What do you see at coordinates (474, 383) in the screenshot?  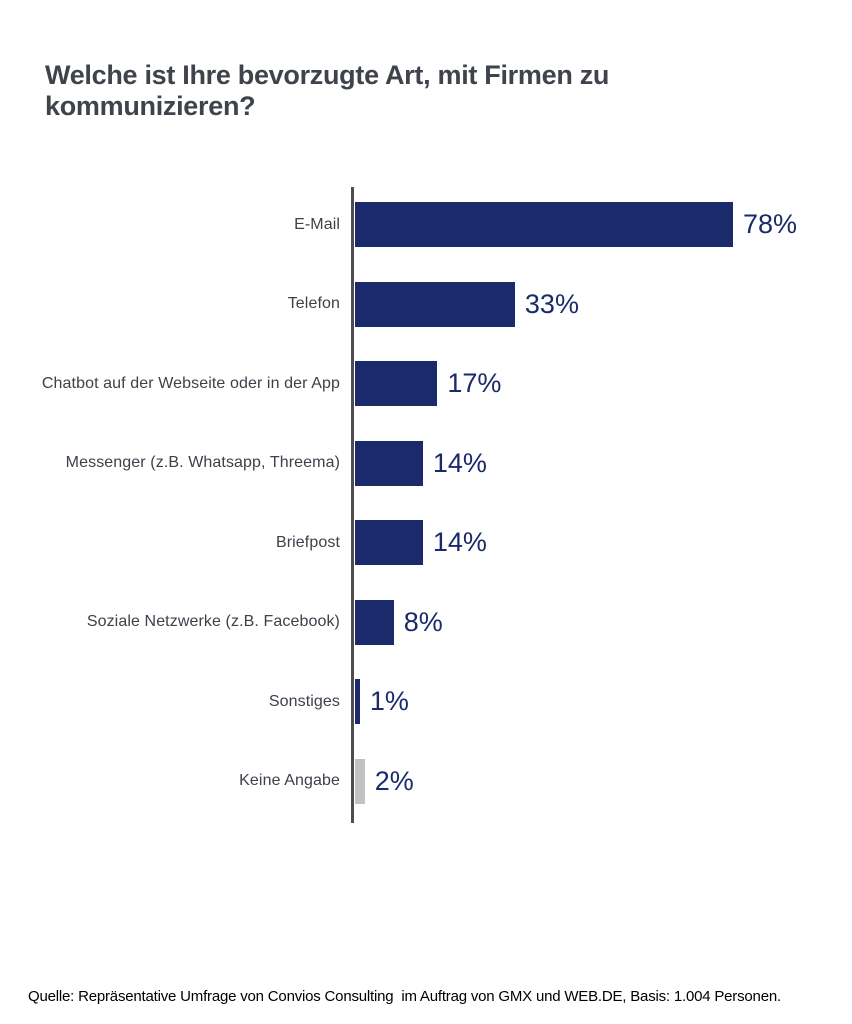 I see `value-label: 17%` at bounding box center [474, 383].